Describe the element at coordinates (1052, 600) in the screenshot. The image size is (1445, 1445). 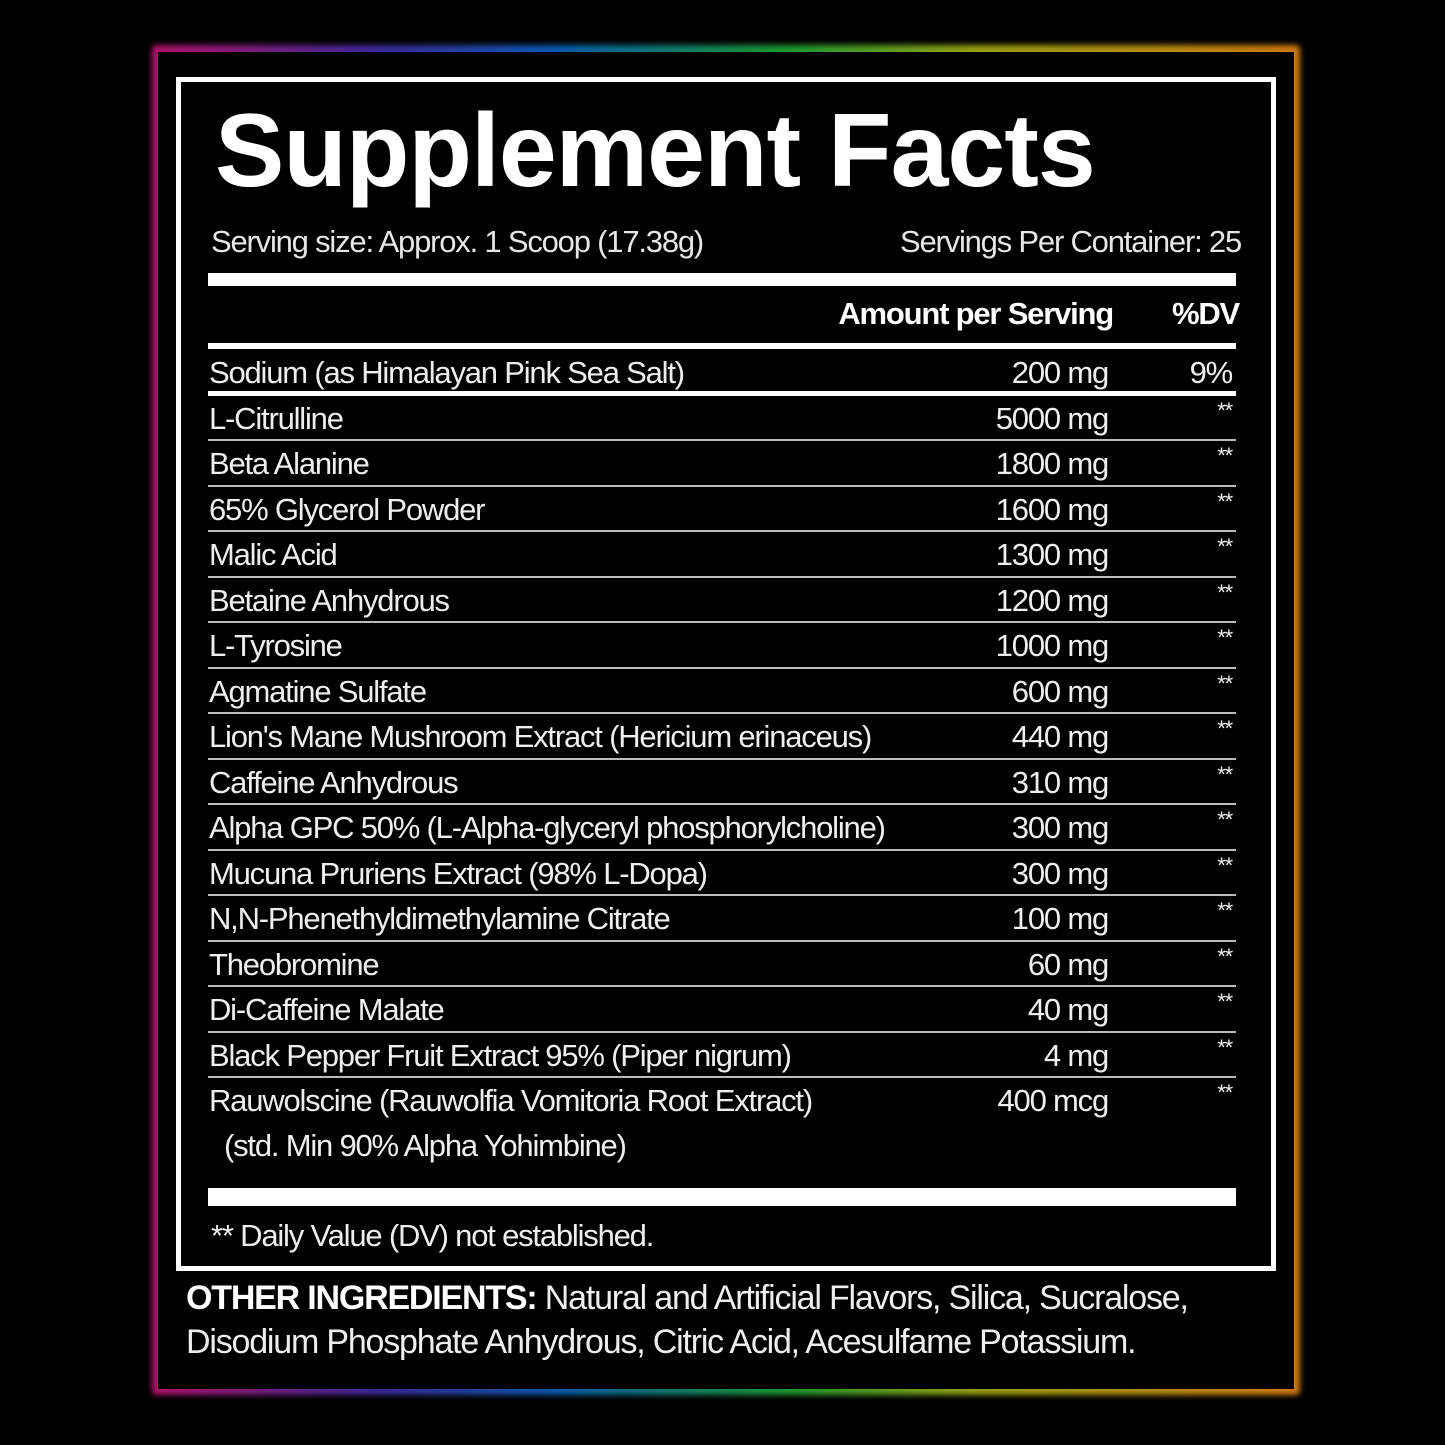
I see `ingredient-amount: 1200 mg` at that location.